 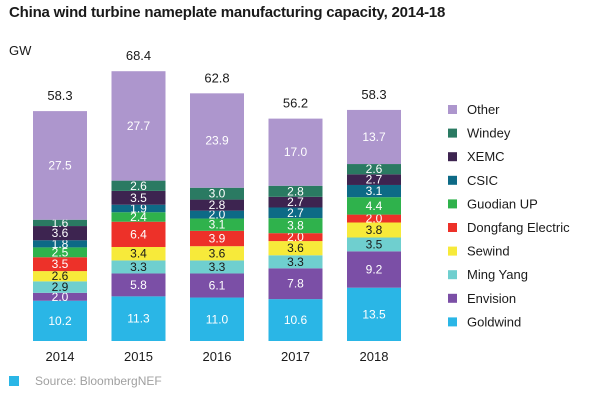 What do you see at coordinates (217, 194) in the screenshot?
I see `segment-value-label: 3.0` at bounding box center [217, 194].